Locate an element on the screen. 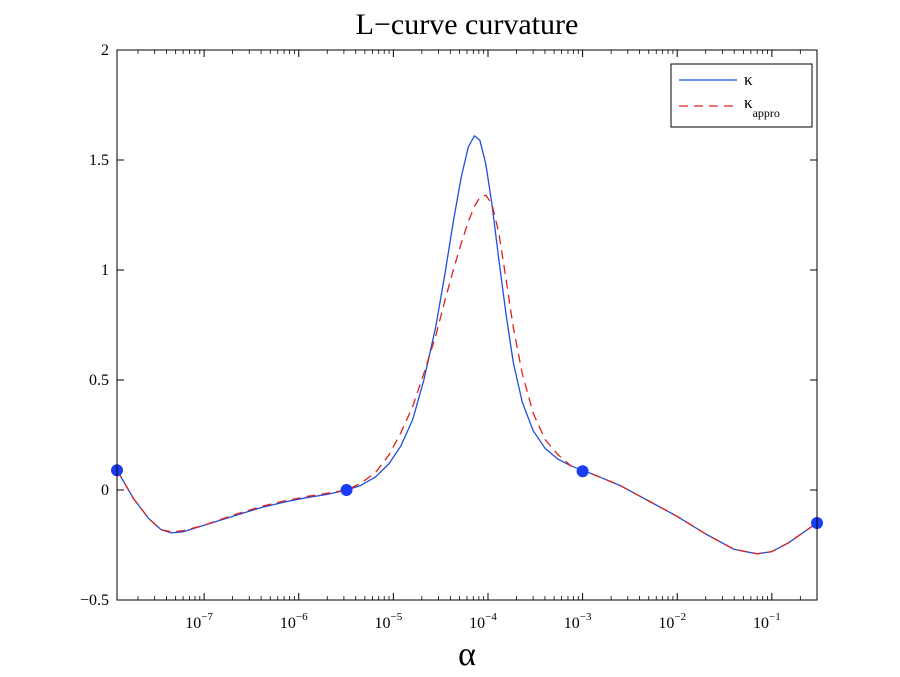  x-tick-label: 10⁻⁵ is located at coordinates (389, 621).